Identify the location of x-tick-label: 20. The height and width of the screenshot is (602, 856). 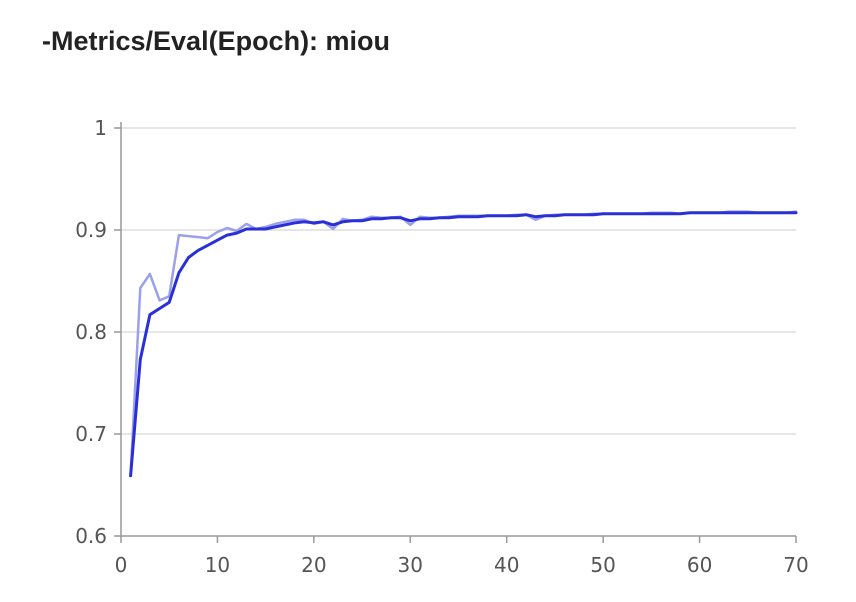
(313, 565).